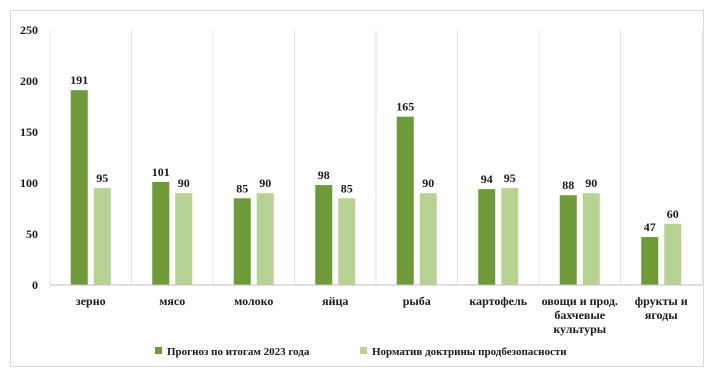 The height and width of the screenshot is (368, 708). What do you see at coordinates (324, 175) in the screenshot?
I see `data-label: 98` at bounding box center [324, 175].